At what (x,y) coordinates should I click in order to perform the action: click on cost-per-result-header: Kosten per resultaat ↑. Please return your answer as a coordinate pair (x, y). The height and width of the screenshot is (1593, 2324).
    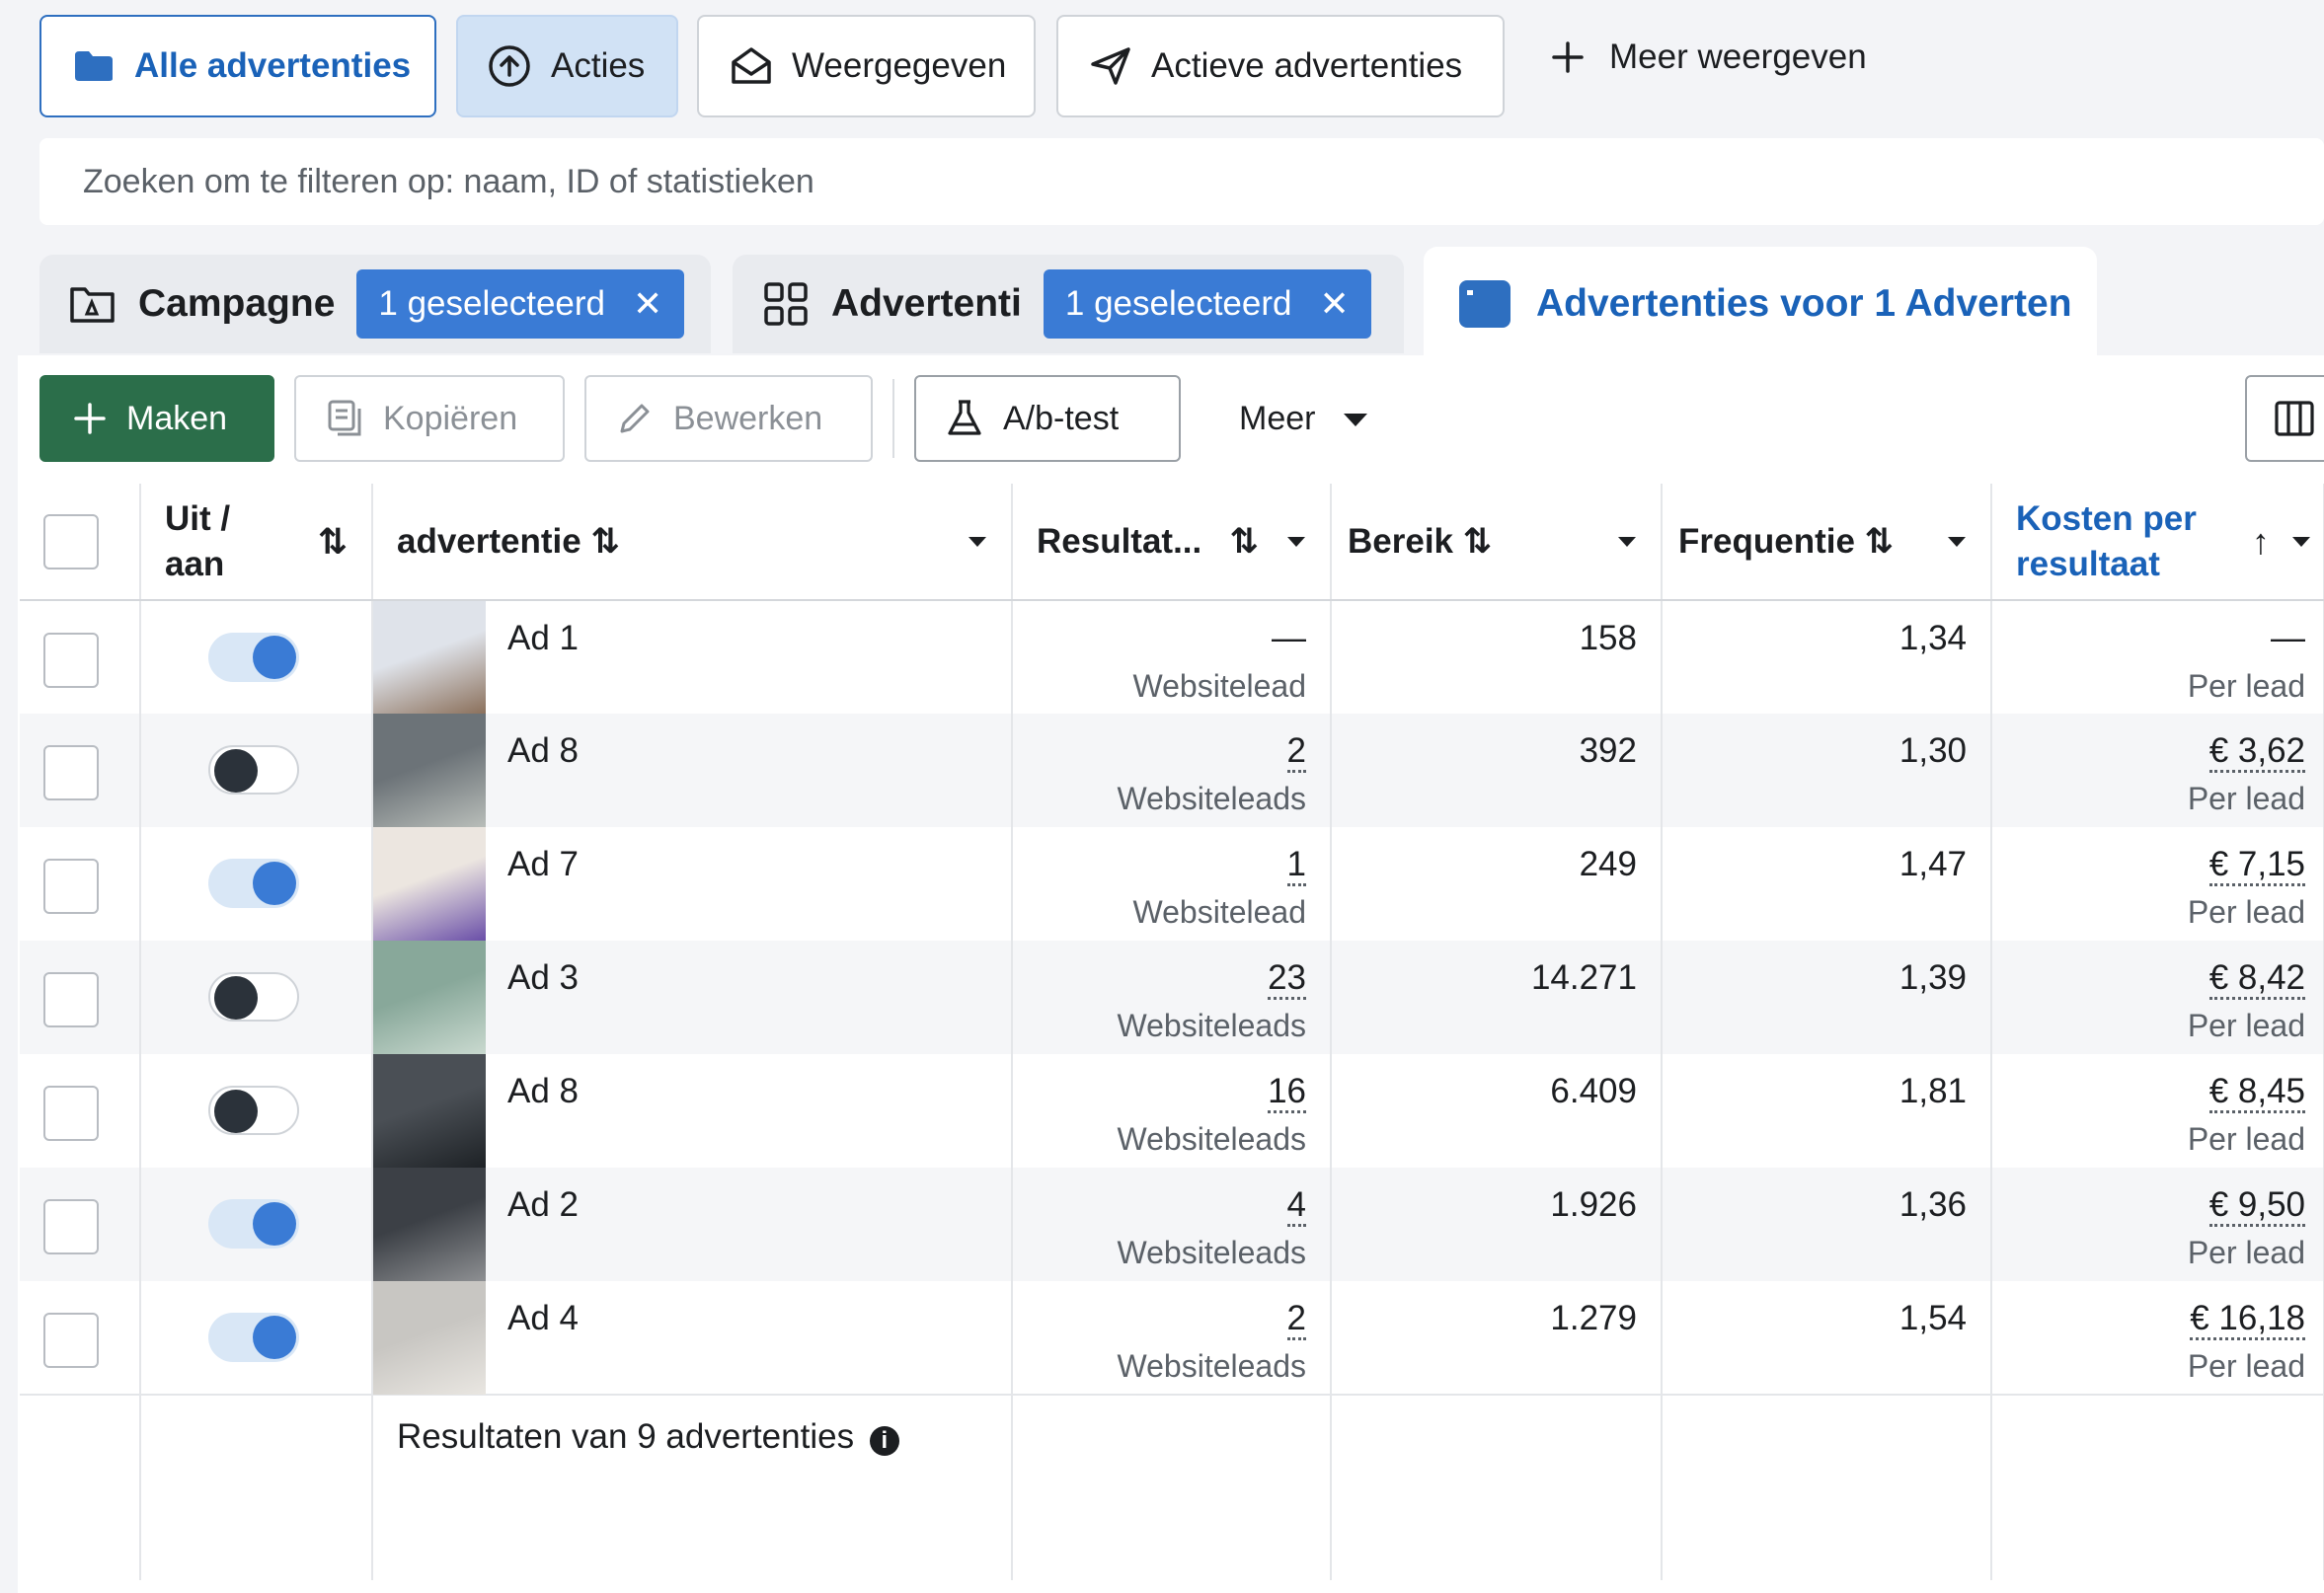
    Looking at the image, I should click on (2157, 542).